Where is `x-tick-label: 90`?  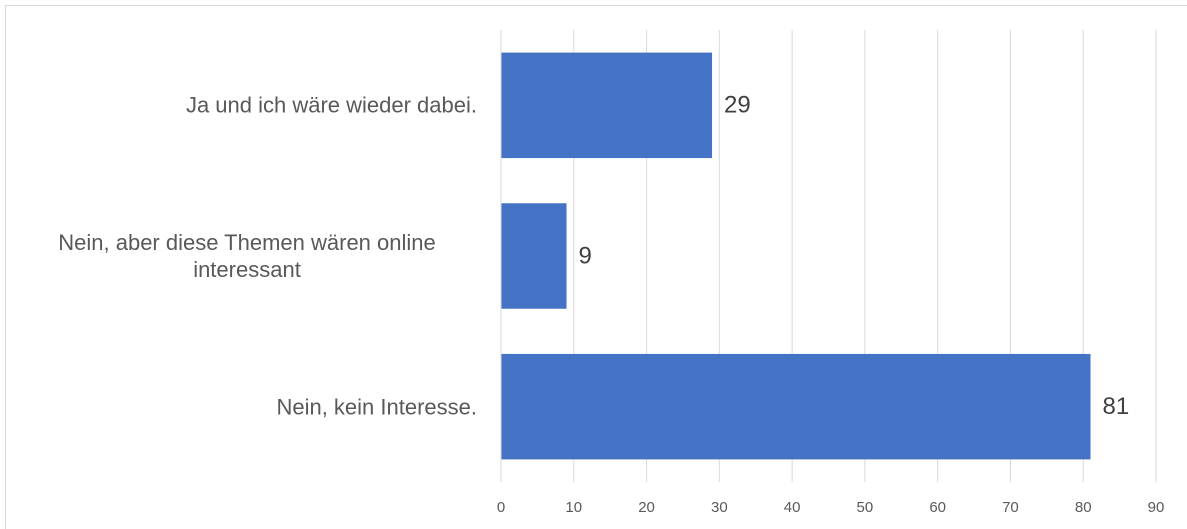 x-tick-label: 90 is located at coordinates (1156, 507).